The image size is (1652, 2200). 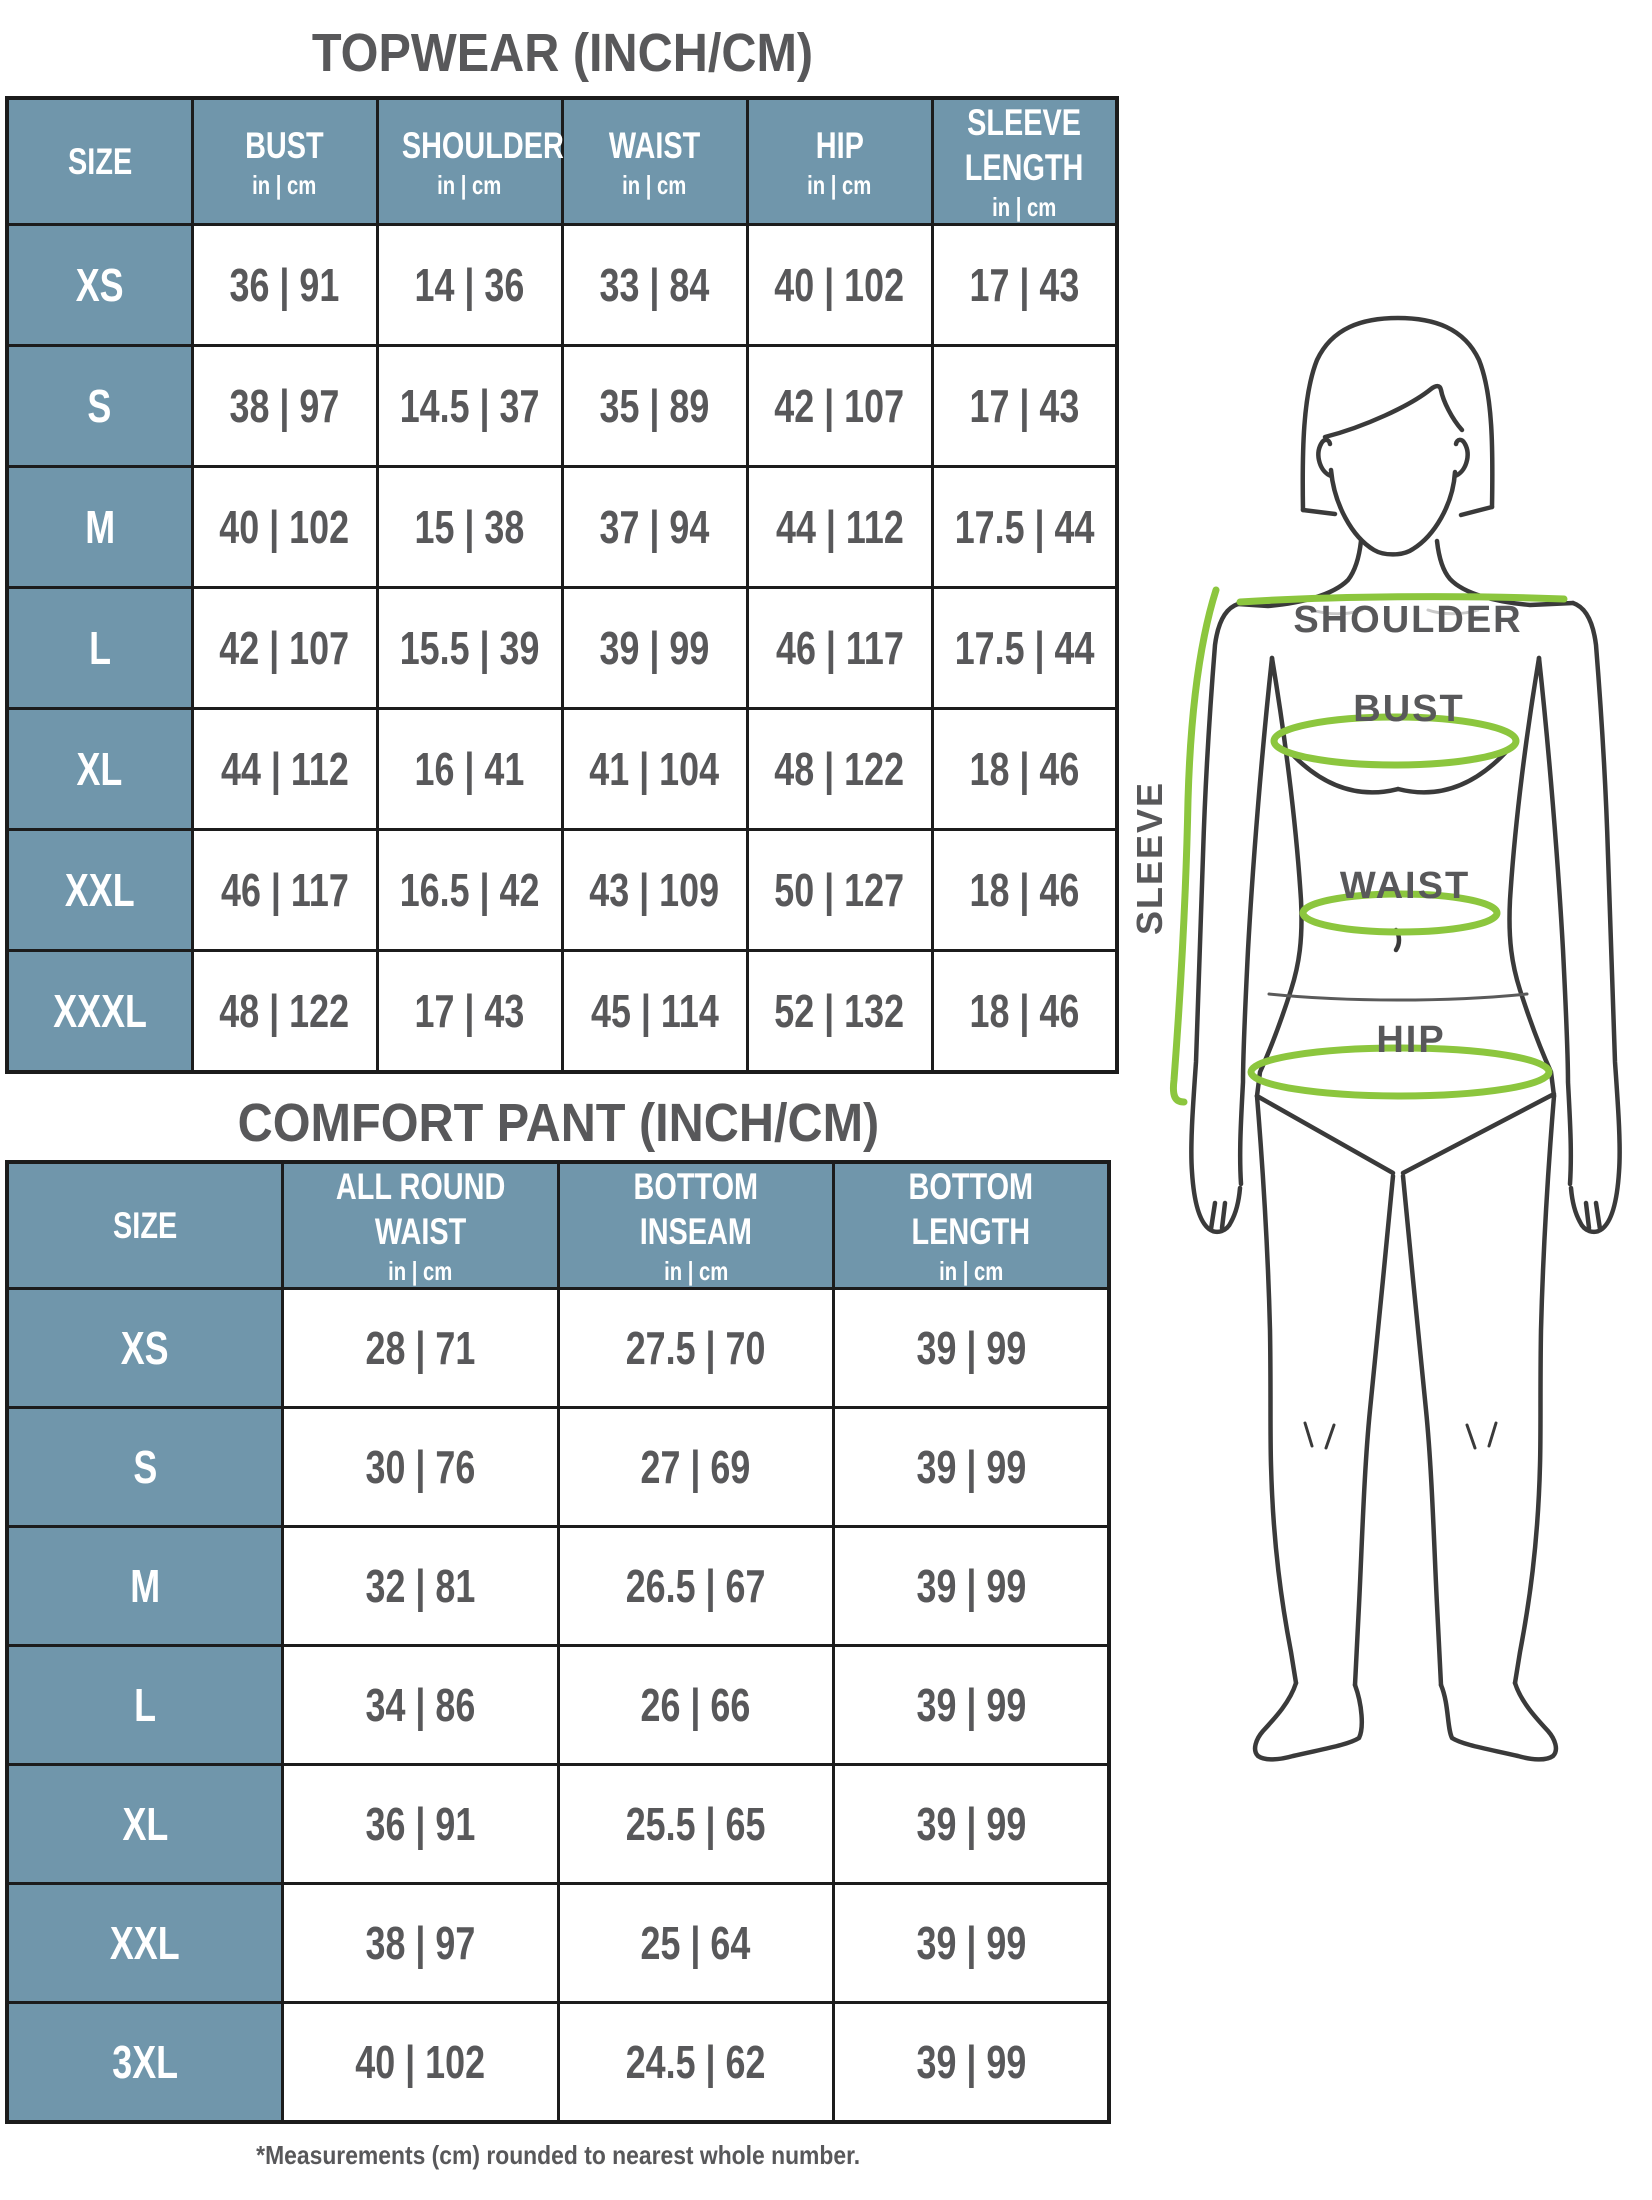 What do you see at coordinates (839, 890) in the screenshot?
I see `value-cell: 50 | 127` at bounding box center [839, 890].